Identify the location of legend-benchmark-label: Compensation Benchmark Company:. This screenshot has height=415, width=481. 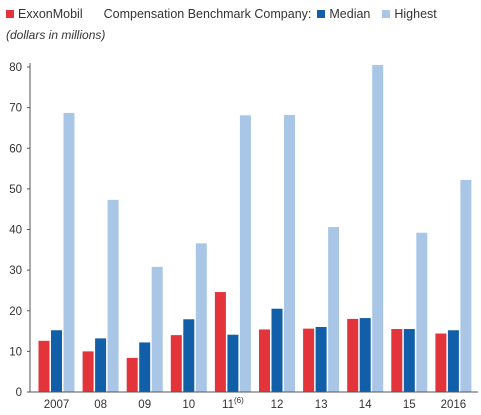
(207, 14).